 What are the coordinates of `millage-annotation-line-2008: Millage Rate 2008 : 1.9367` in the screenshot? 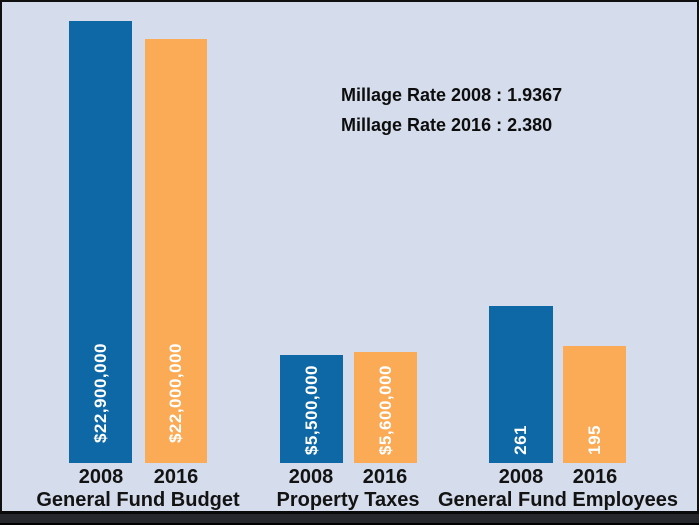 It's located at (452, 95).